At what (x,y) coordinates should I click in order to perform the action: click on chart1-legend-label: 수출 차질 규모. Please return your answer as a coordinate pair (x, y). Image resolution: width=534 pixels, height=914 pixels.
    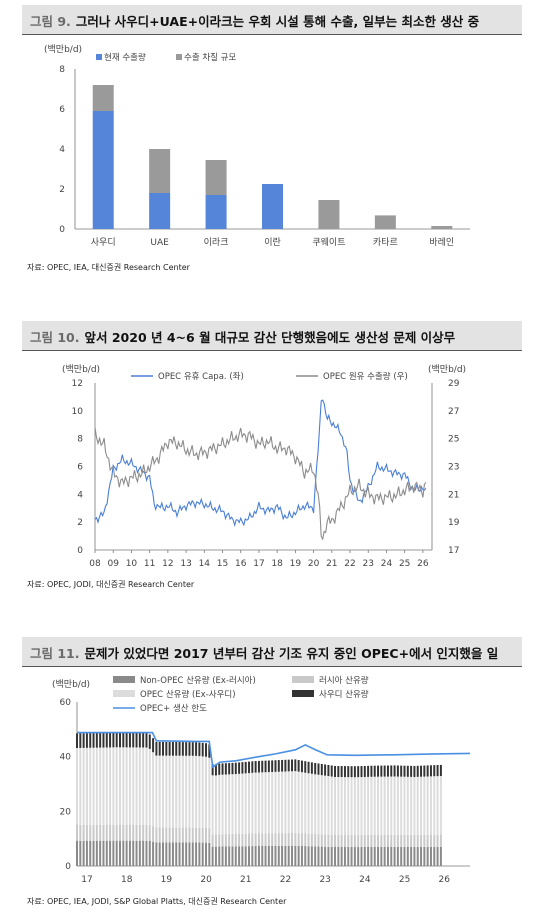
    Looking at the image, I should click on (210, 57).